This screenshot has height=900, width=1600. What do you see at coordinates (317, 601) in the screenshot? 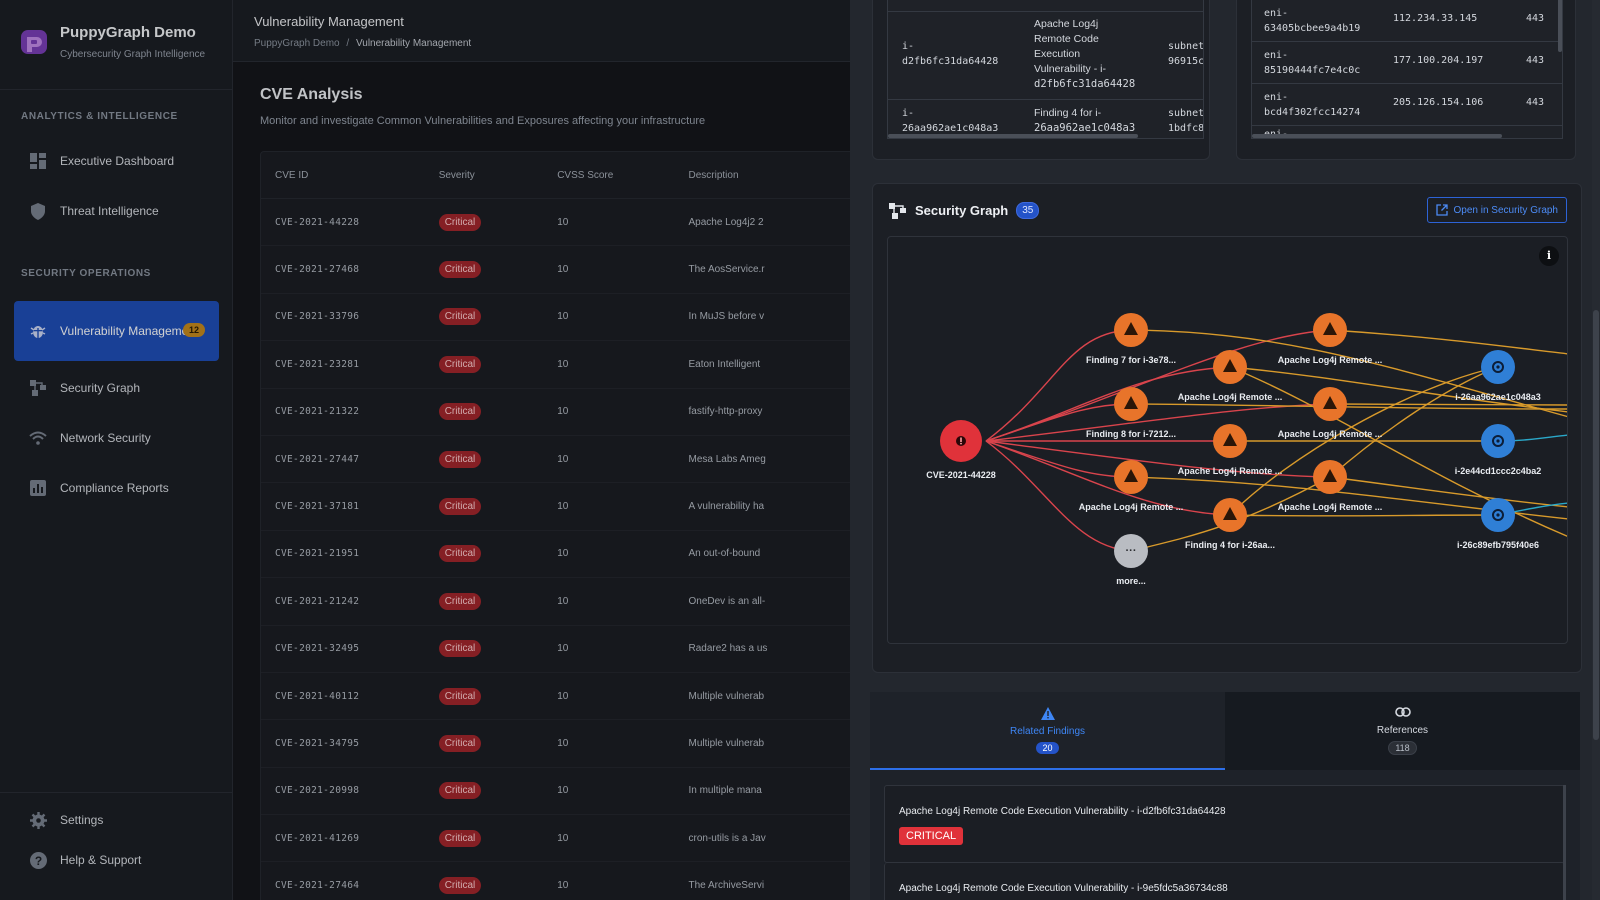
I see `cve-id-cell: CVE-2021-21242` at bounding box center [317, 601].